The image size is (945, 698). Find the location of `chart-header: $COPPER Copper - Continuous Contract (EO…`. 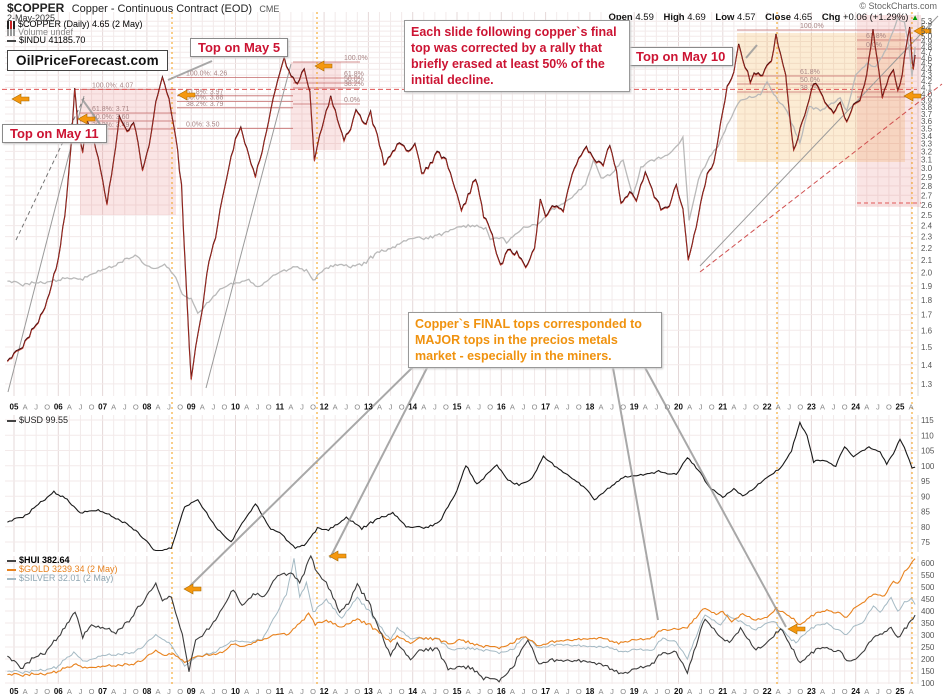

chart-header: $COPPER Copper - Continuous Contract (EO… is located at coordinates (143, 8).